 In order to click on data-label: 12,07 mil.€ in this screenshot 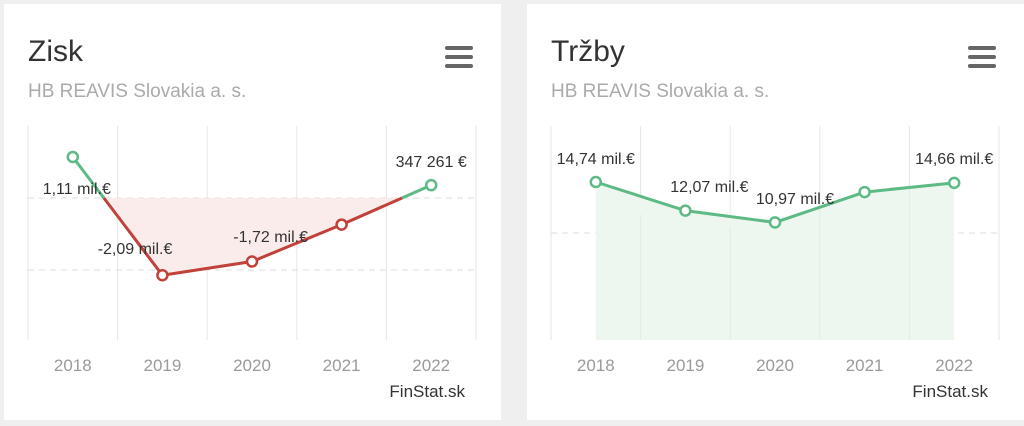, I will do `click(709, 187)`.